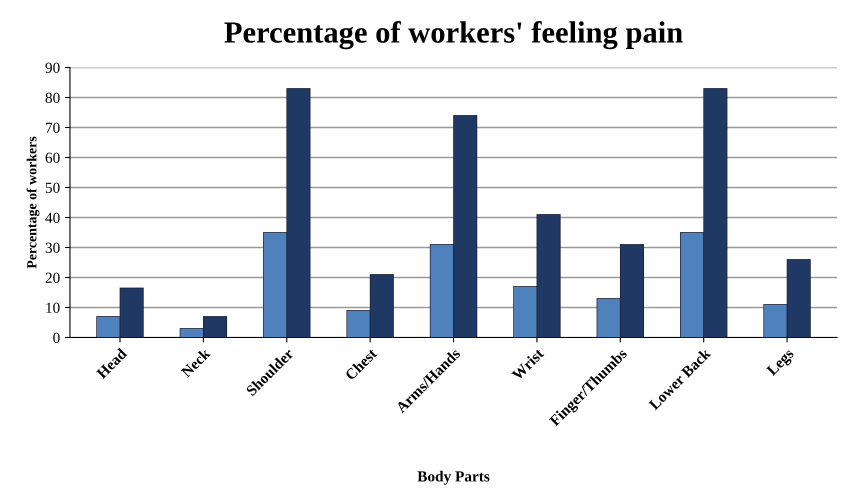 The height and width of the screenshot is (500, 843). Describe the element at coordinates (53, 247) in the screenshot. I see `y-tick-label: 30` at that location.